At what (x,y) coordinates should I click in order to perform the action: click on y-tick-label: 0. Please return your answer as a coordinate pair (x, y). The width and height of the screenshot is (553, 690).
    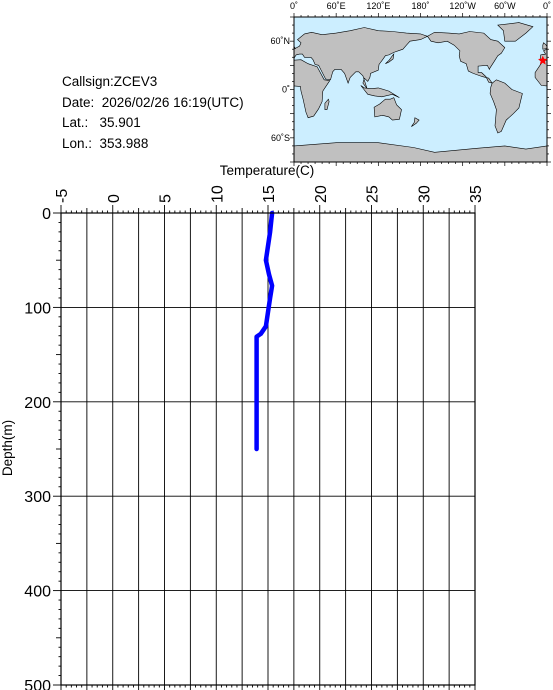
    Looking at the image, I should click on (46, 214).